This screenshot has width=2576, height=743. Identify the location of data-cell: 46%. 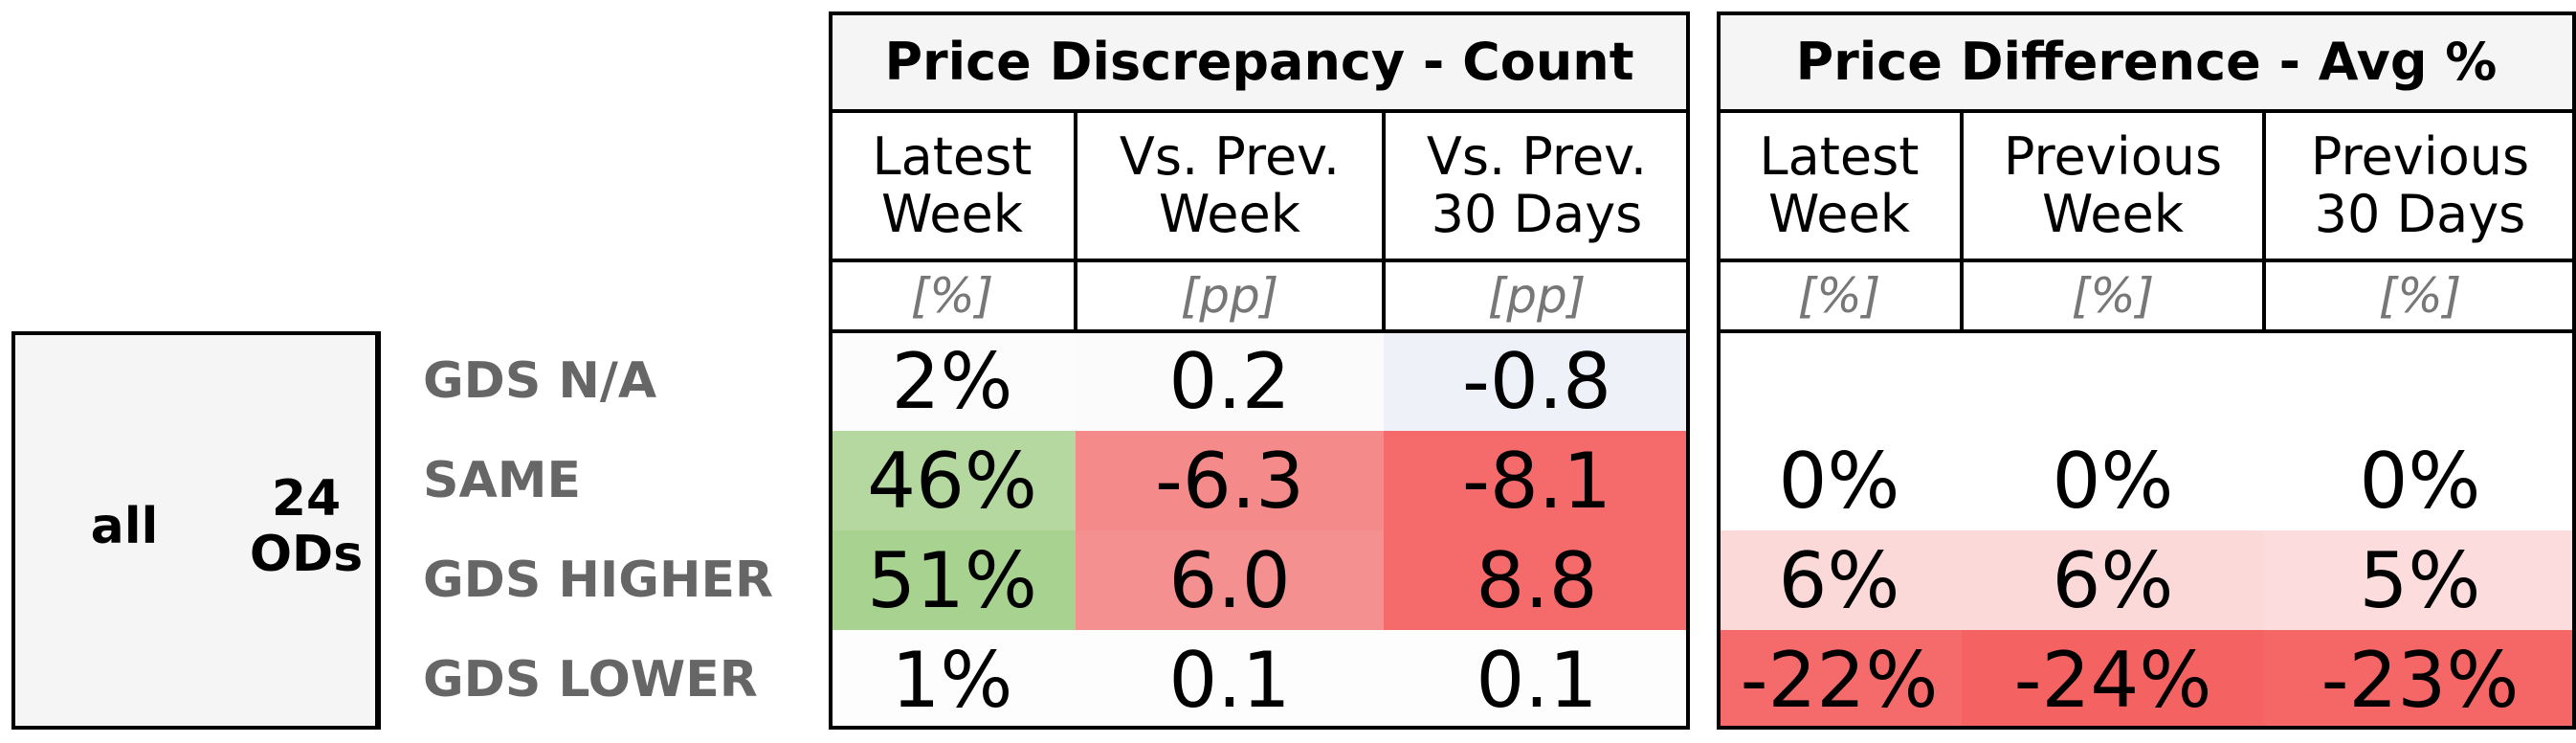
(952, 480).